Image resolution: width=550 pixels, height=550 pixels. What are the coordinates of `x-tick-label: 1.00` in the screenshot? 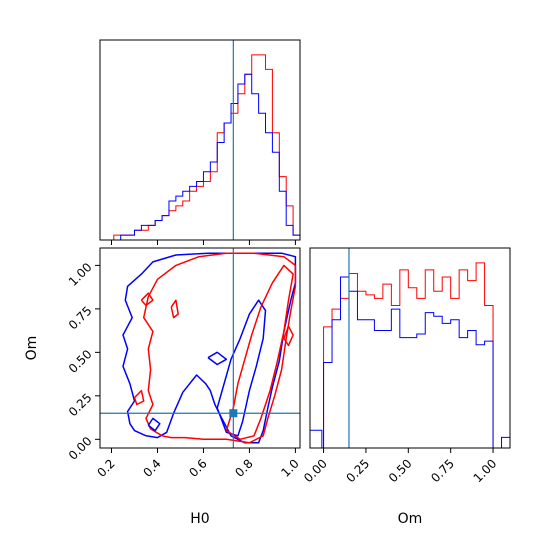 It's located at (485, 470).